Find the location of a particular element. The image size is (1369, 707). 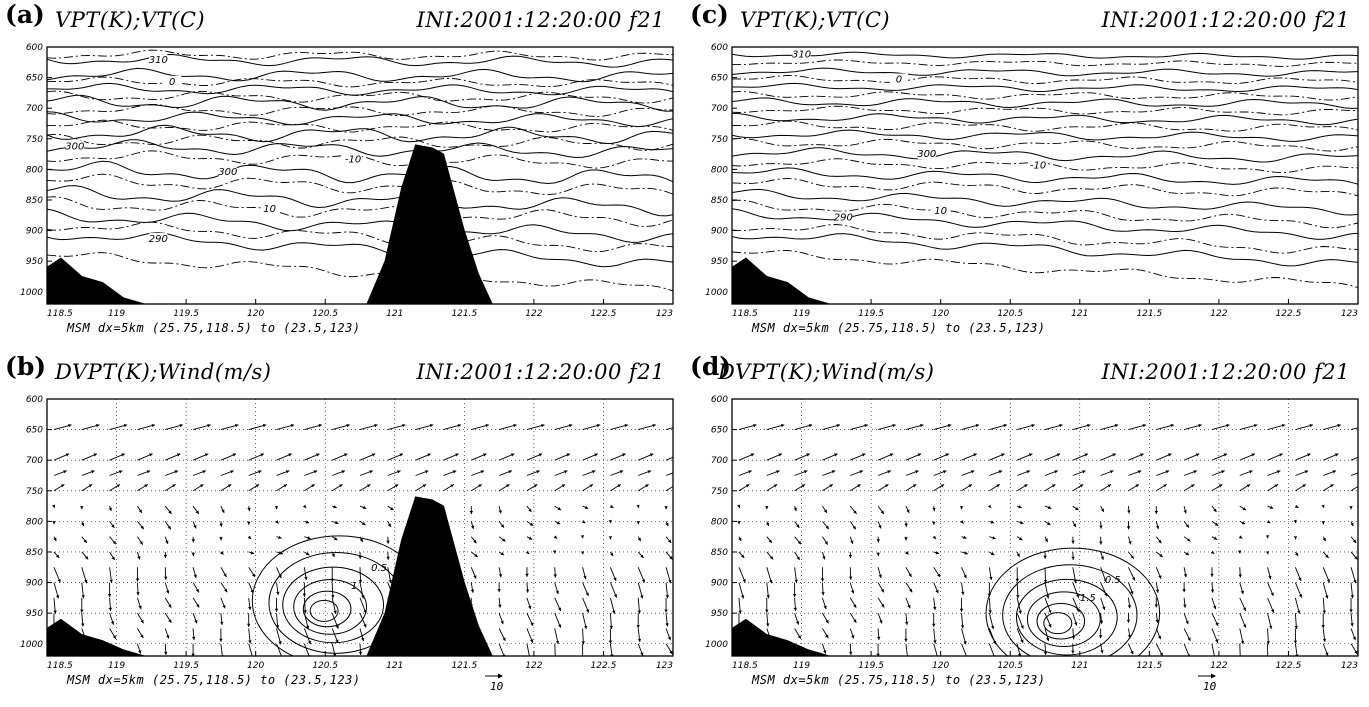

y-tick-label: 800 is located at coordinates (34, 522).